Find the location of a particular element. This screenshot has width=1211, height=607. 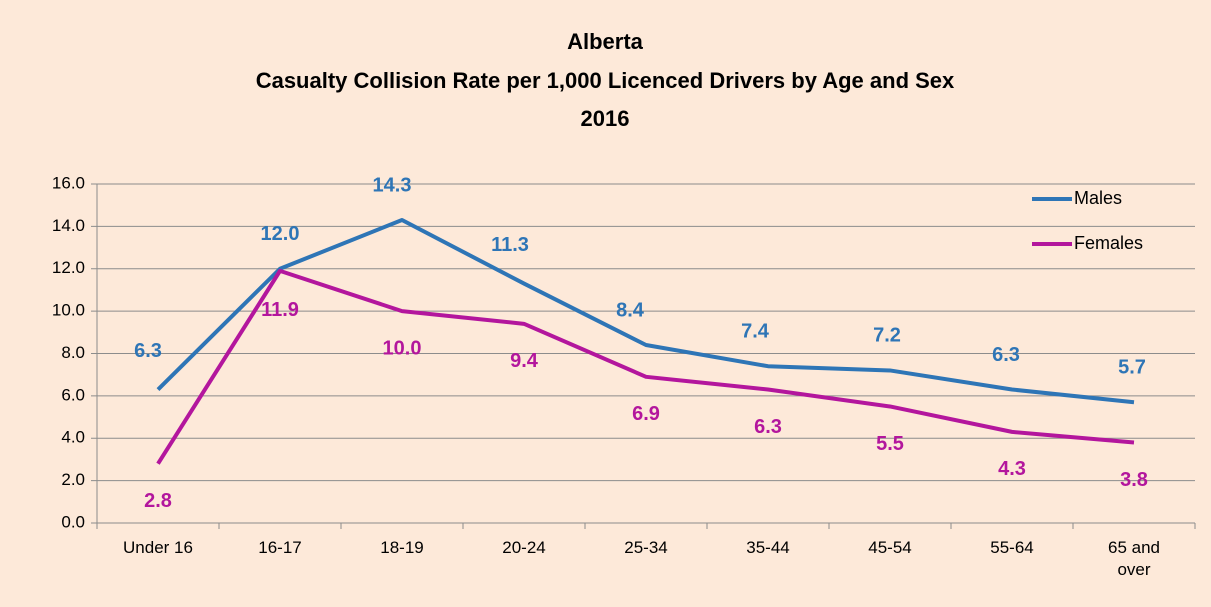

x-tick-label: 25-34 is located at coordinates (646, 547).